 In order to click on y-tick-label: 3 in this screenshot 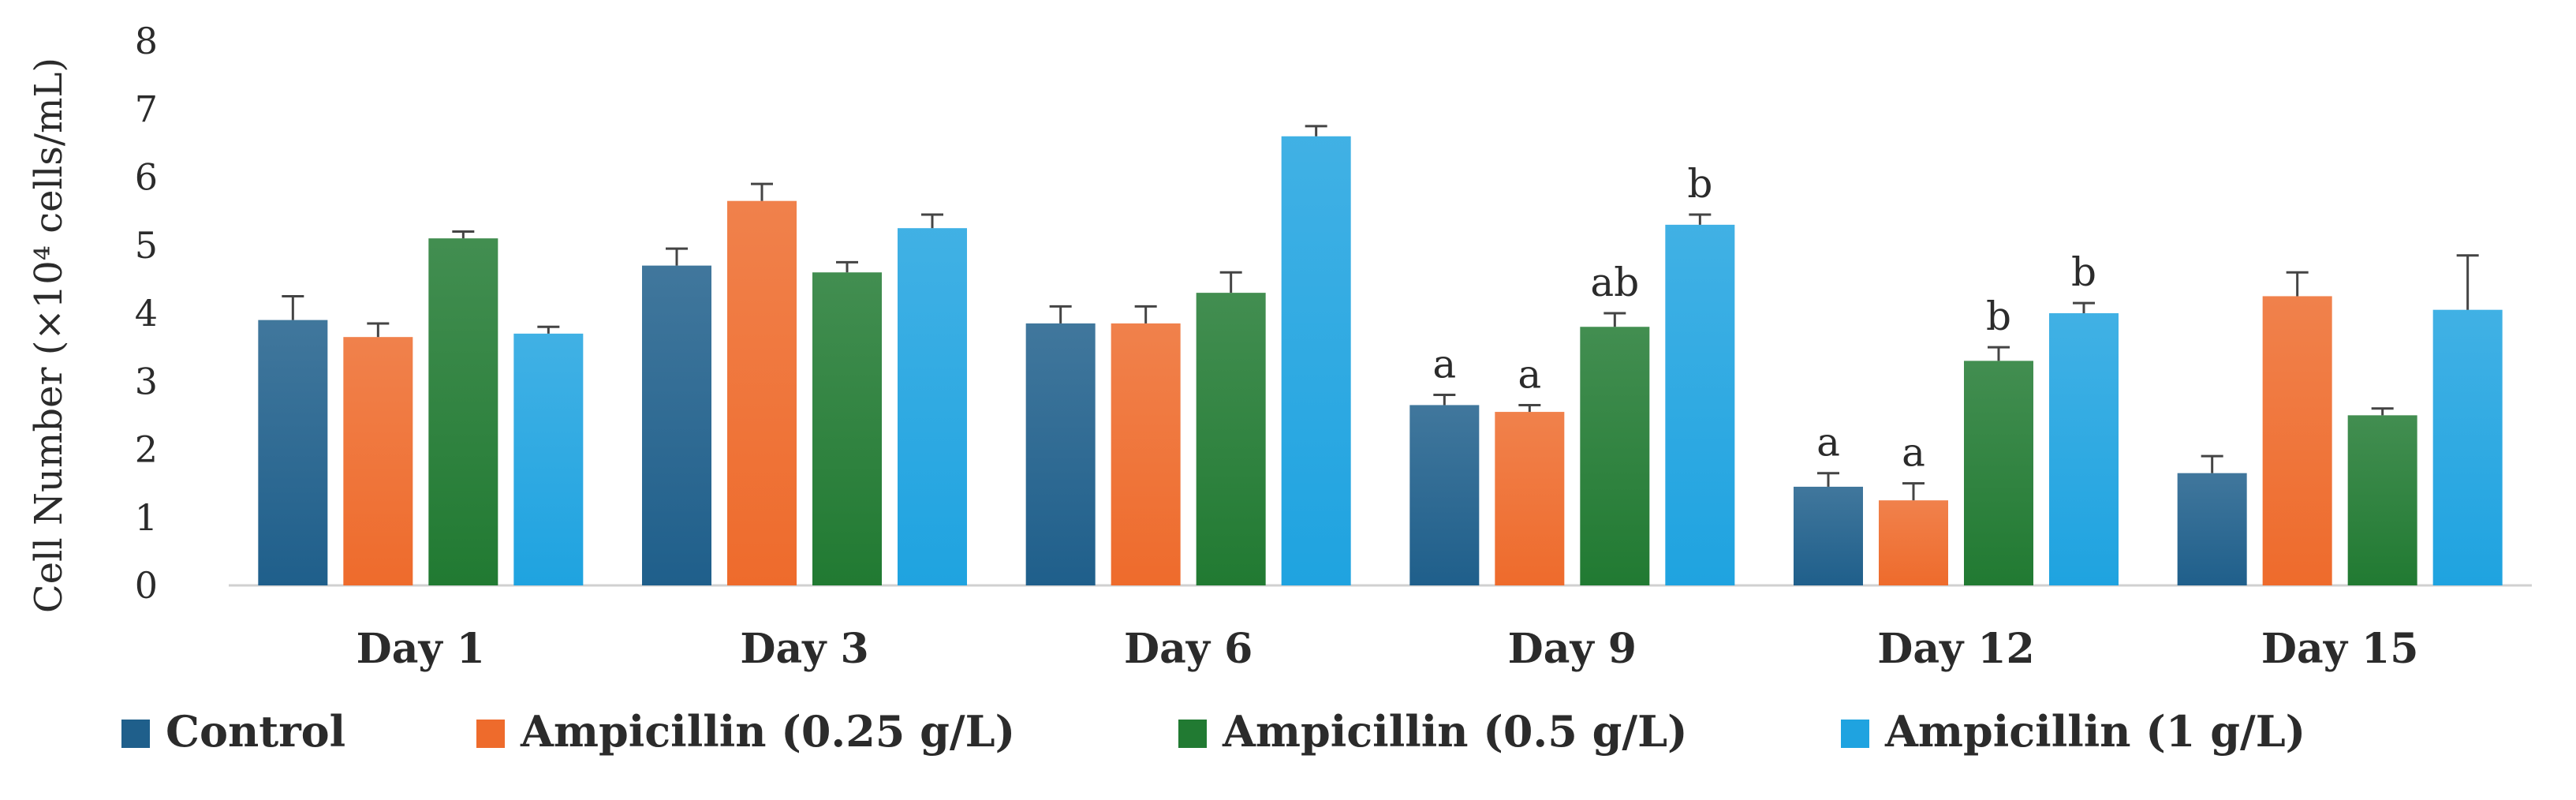, I will do `click(146, 381)`.